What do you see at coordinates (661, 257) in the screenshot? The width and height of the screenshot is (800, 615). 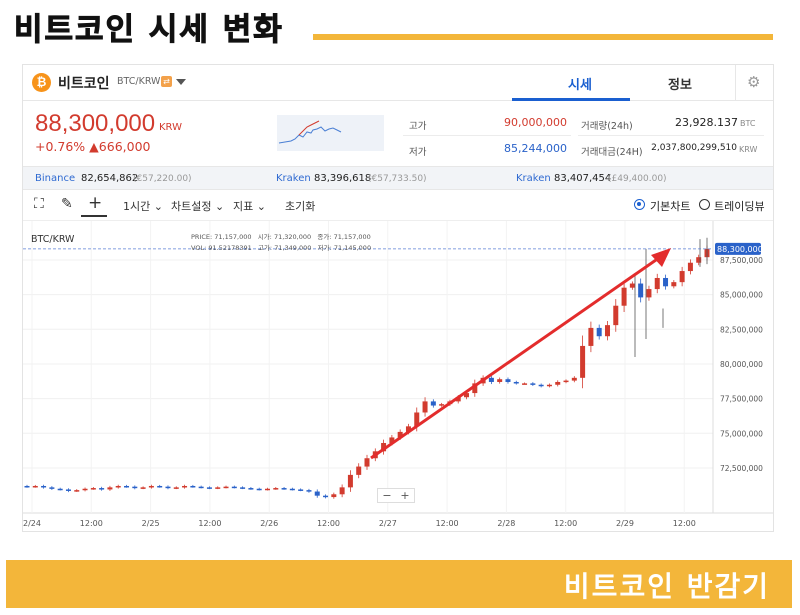 I see `trend-arrow-head` at bounding box center [661, 257].